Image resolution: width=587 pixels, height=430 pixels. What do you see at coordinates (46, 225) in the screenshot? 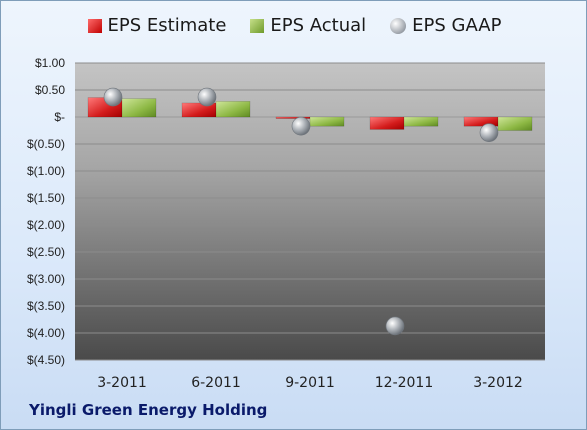
I see `y-tick-label: $(2.00)` at bounding box center [46, 225].